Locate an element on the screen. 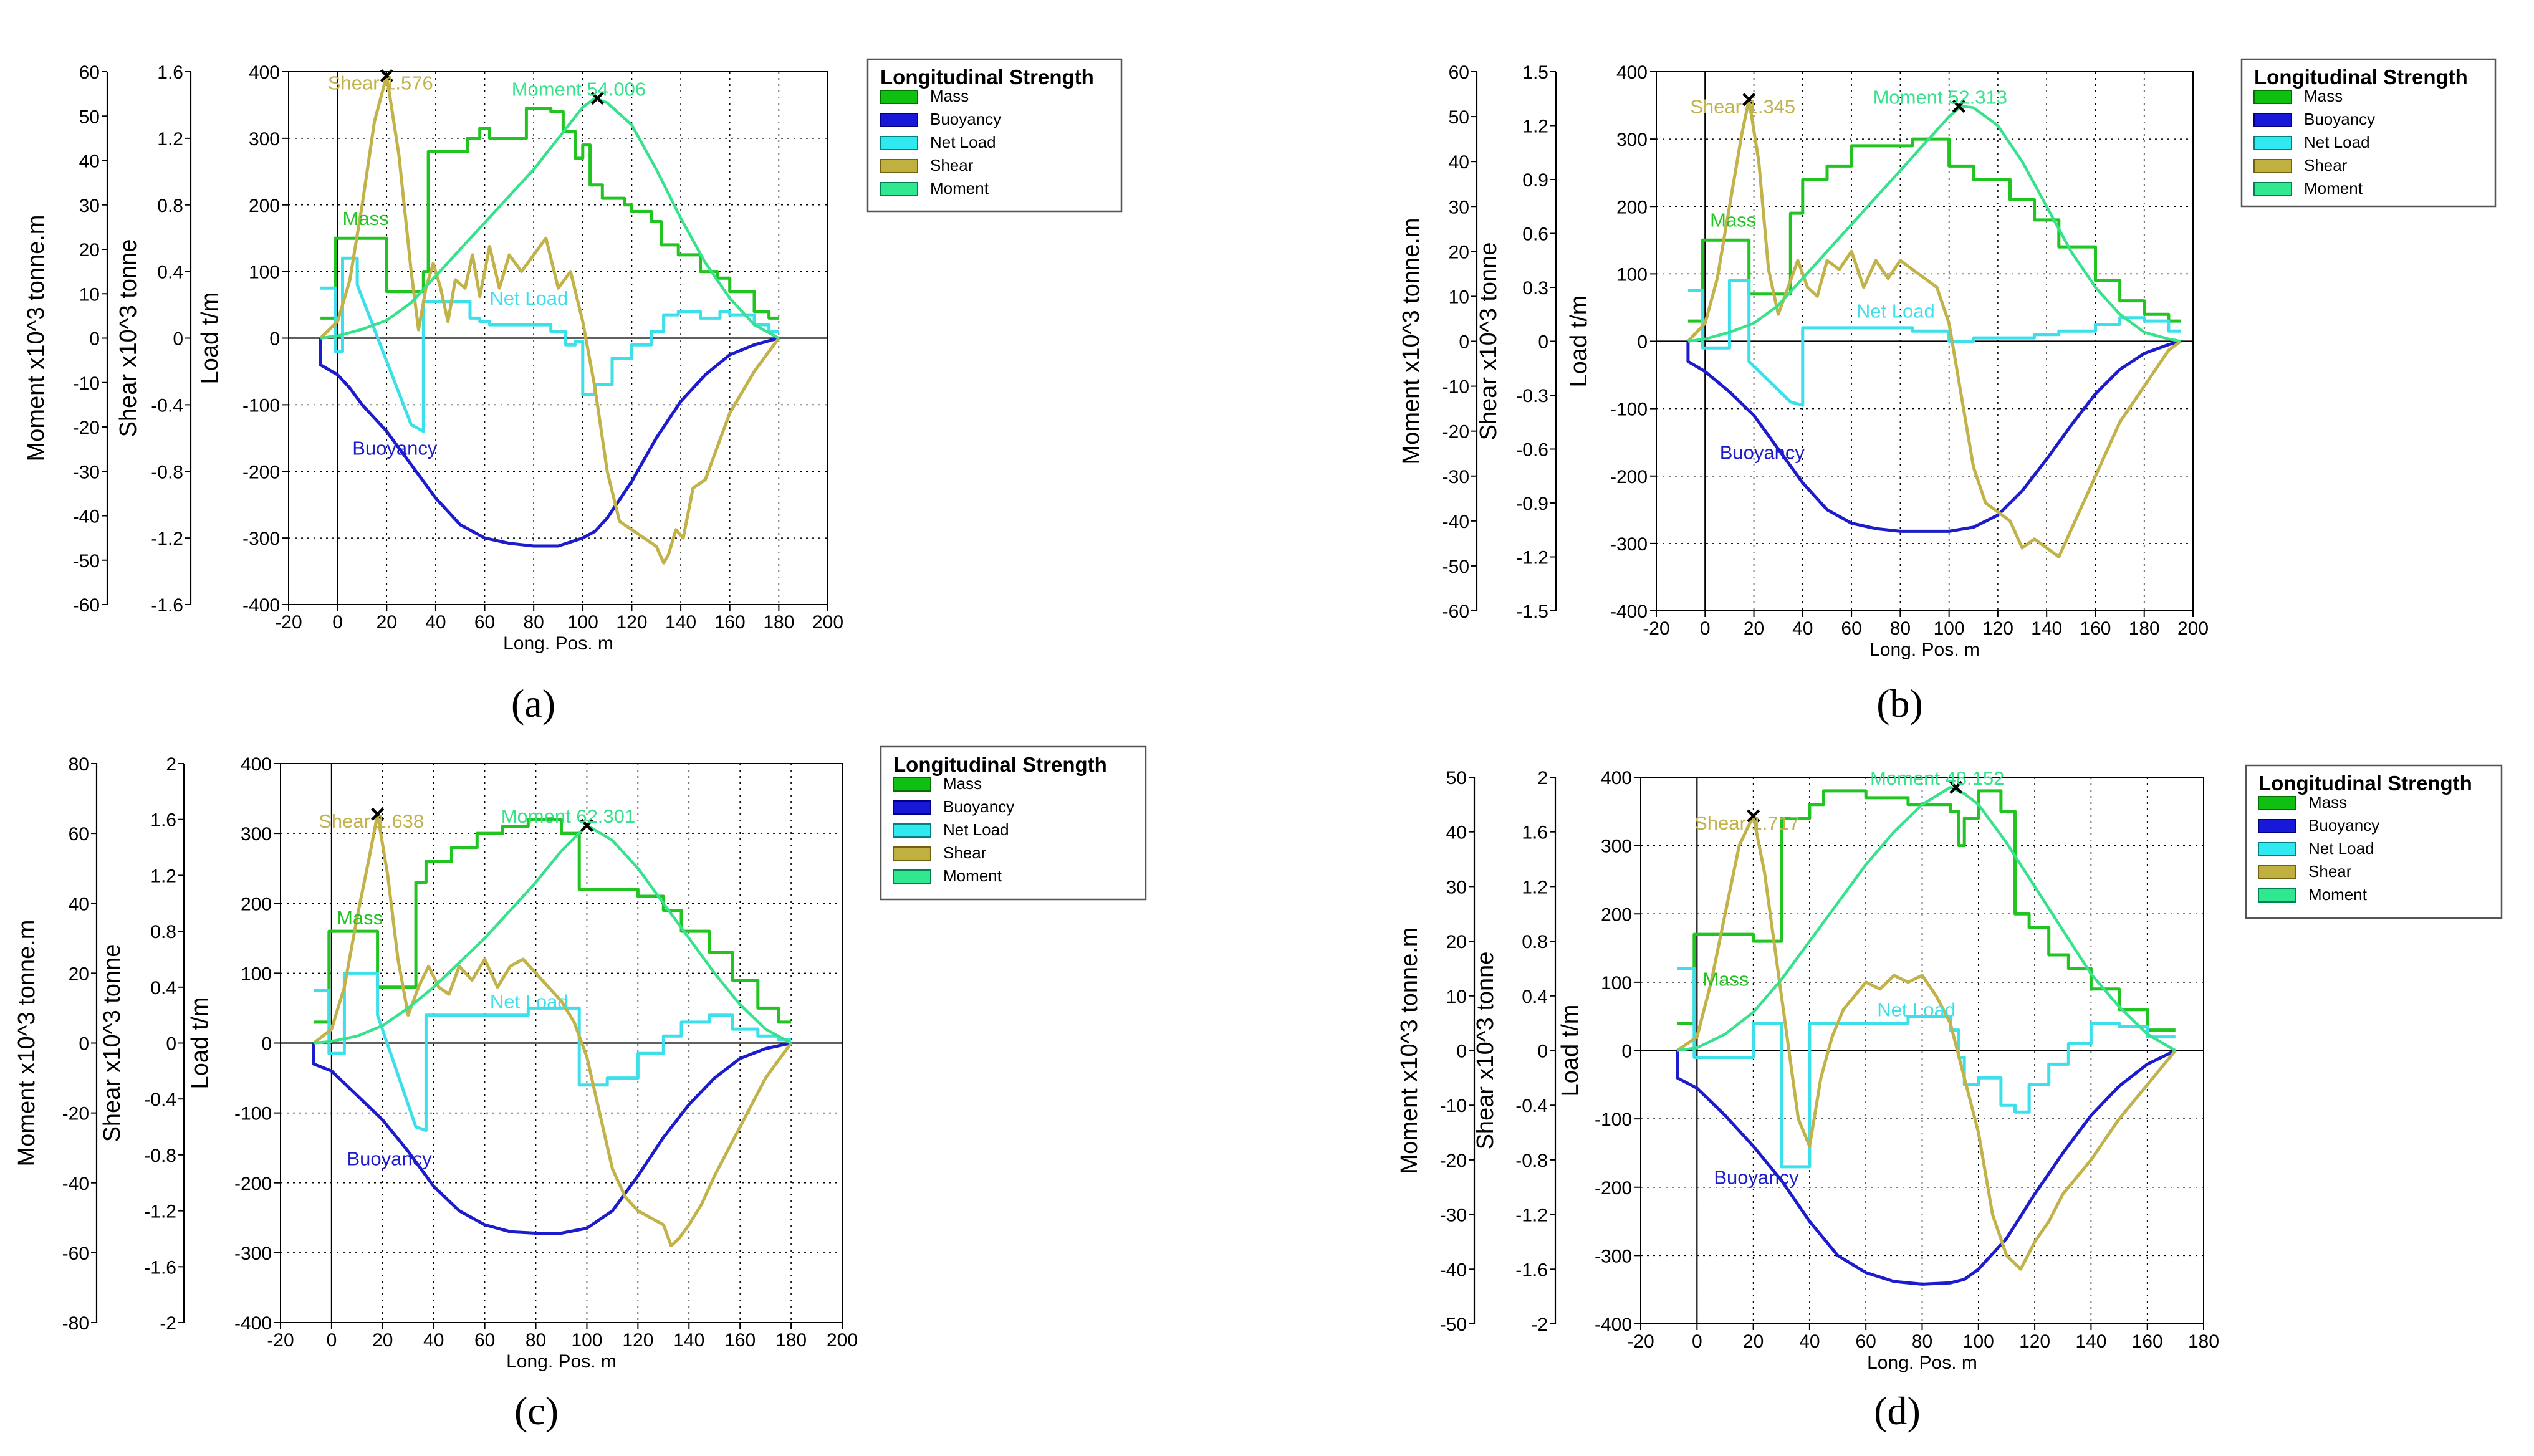 The image size is (2534, 1456). shear-tick-label: -0.8 is located at coordinates (160, 1156).